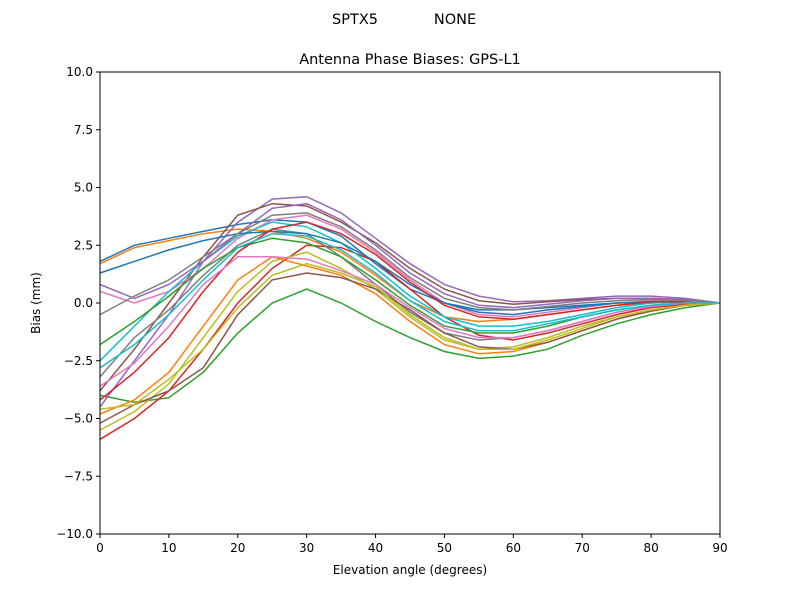 This screenshot has width=800, height=600. I want to click on y-tick-label: 7.5, so click(83, 130).